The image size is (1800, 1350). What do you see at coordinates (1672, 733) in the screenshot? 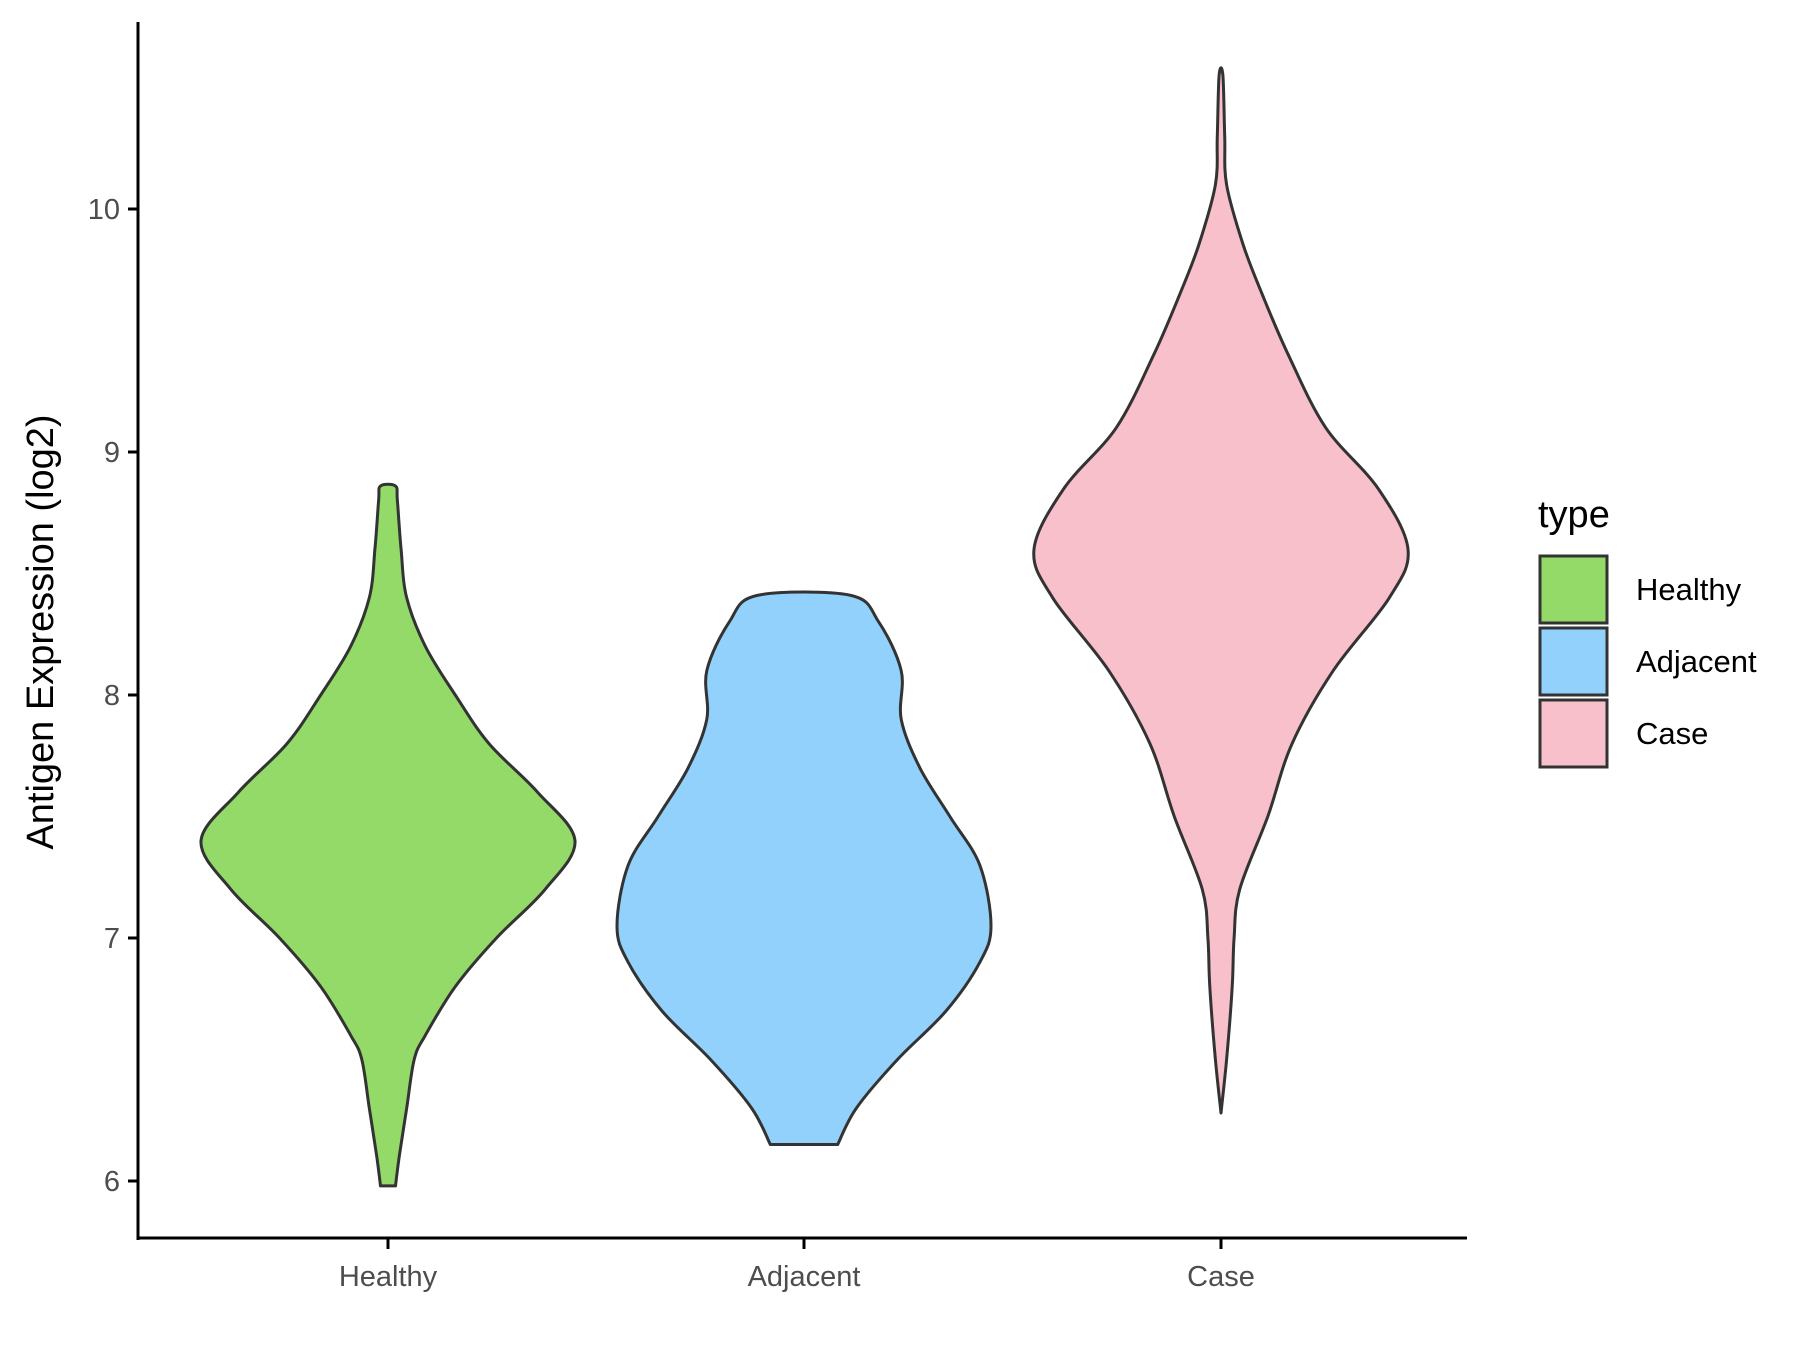
I see `legend-label-case: Case` at bounding box center [1672, 733].